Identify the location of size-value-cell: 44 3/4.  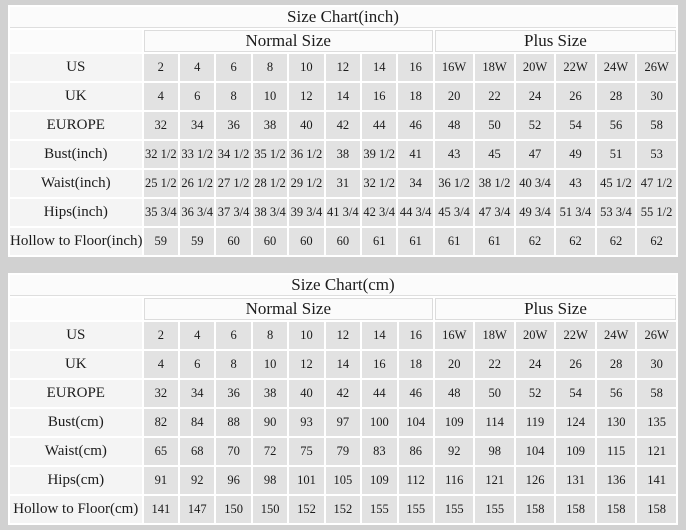
(415, 212).